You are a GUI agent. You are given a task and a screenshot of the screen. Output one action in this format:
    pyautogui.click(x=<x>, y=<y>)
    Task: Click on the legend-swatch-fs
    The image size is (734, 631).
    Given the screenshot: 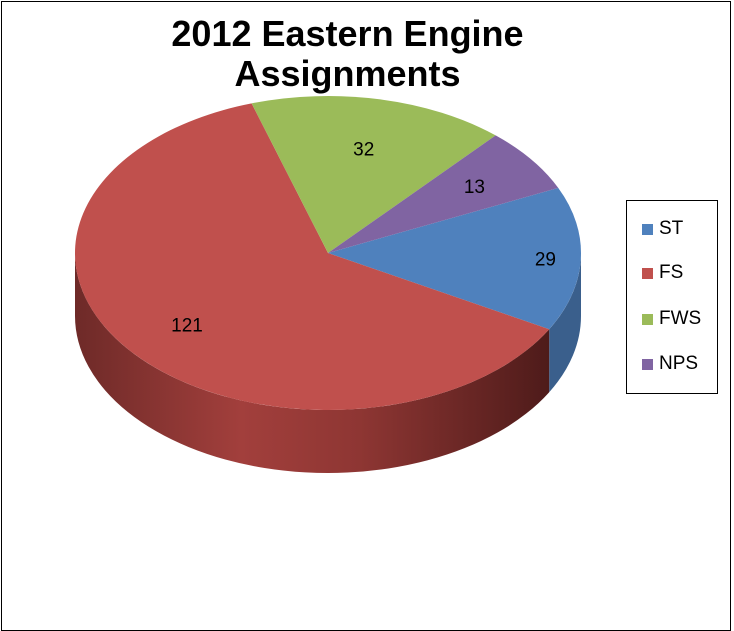 What is the action you would take?
    pyautogui.click(x=647, y=273)
    